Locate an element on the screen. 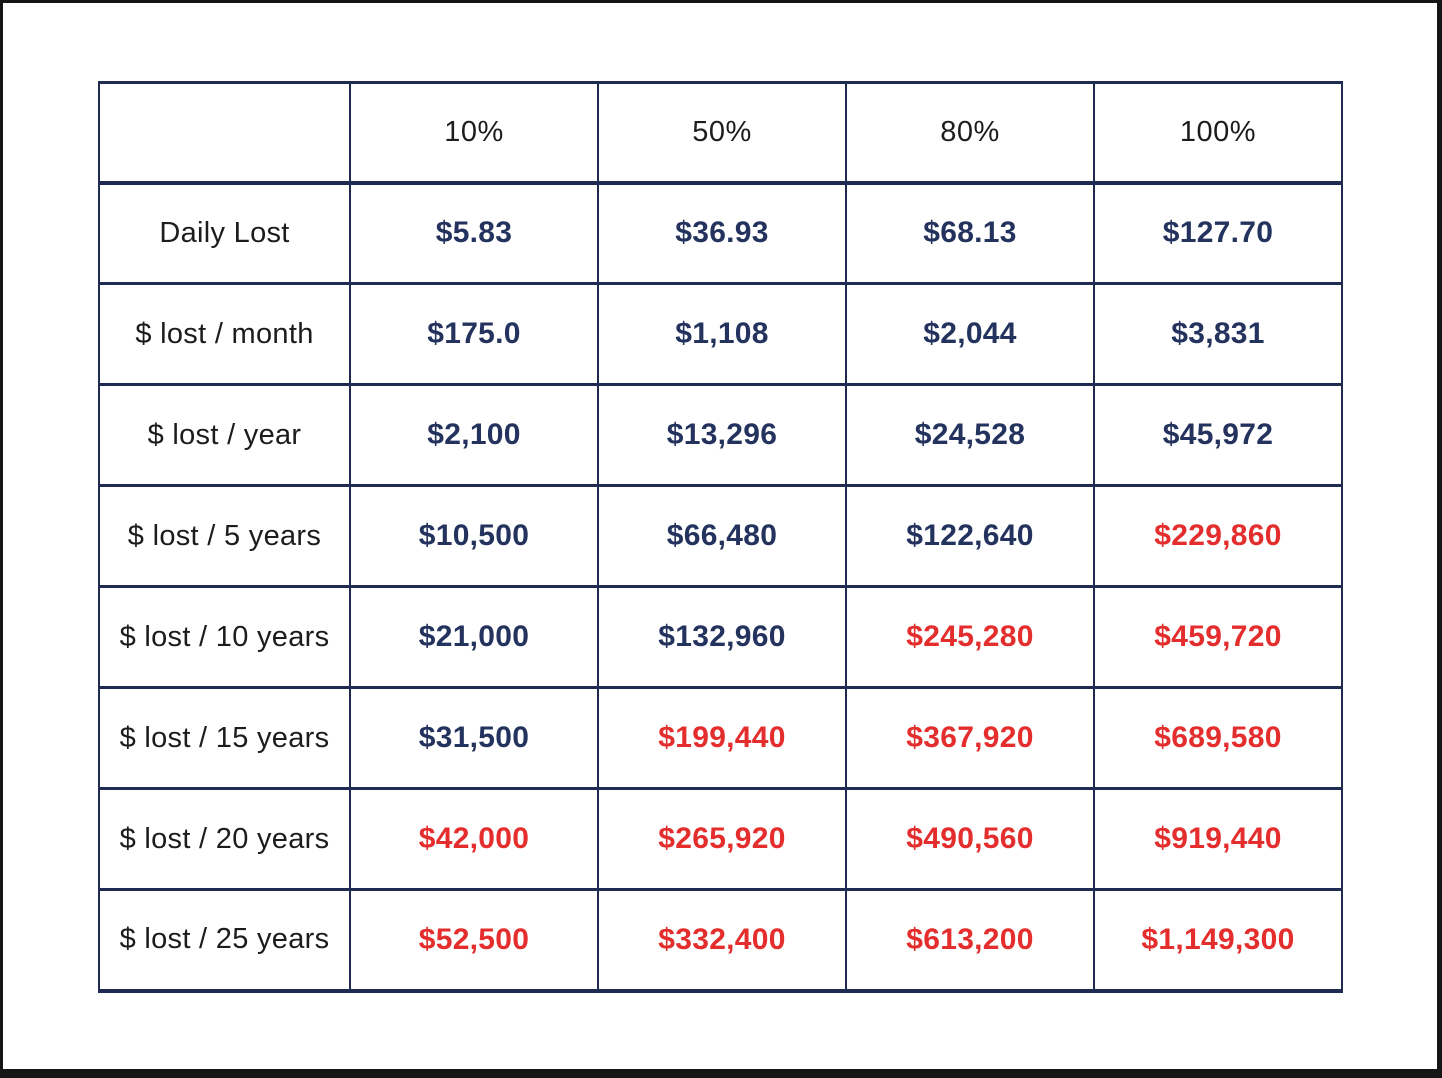  value-cell: $68.13 is located at coordinates (970, 233).